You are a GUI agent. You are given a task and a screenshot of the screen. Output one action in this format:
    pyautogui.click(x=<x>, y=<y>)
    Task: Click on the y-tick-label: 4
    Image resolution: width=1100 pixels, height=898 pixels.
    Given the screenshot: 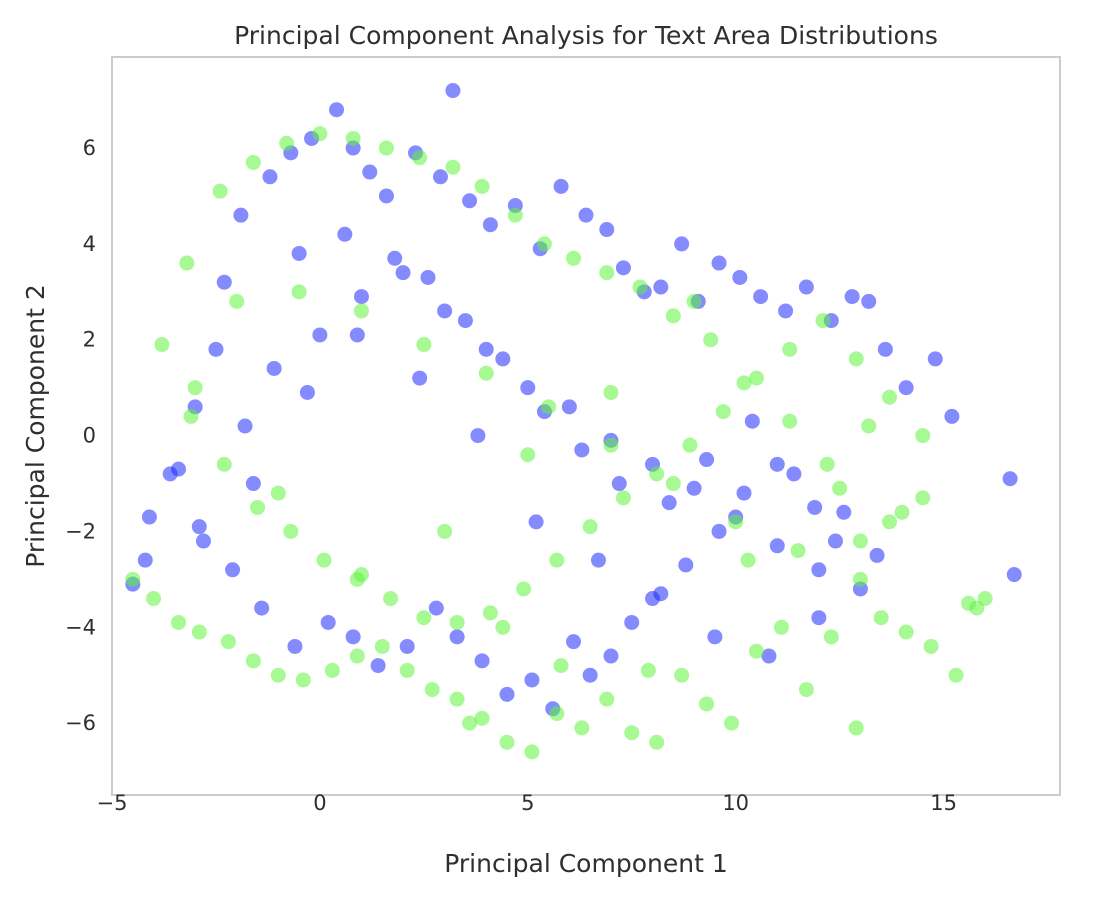 What is the action you would take?
    pyautogui.click(x=89, y=244)
    